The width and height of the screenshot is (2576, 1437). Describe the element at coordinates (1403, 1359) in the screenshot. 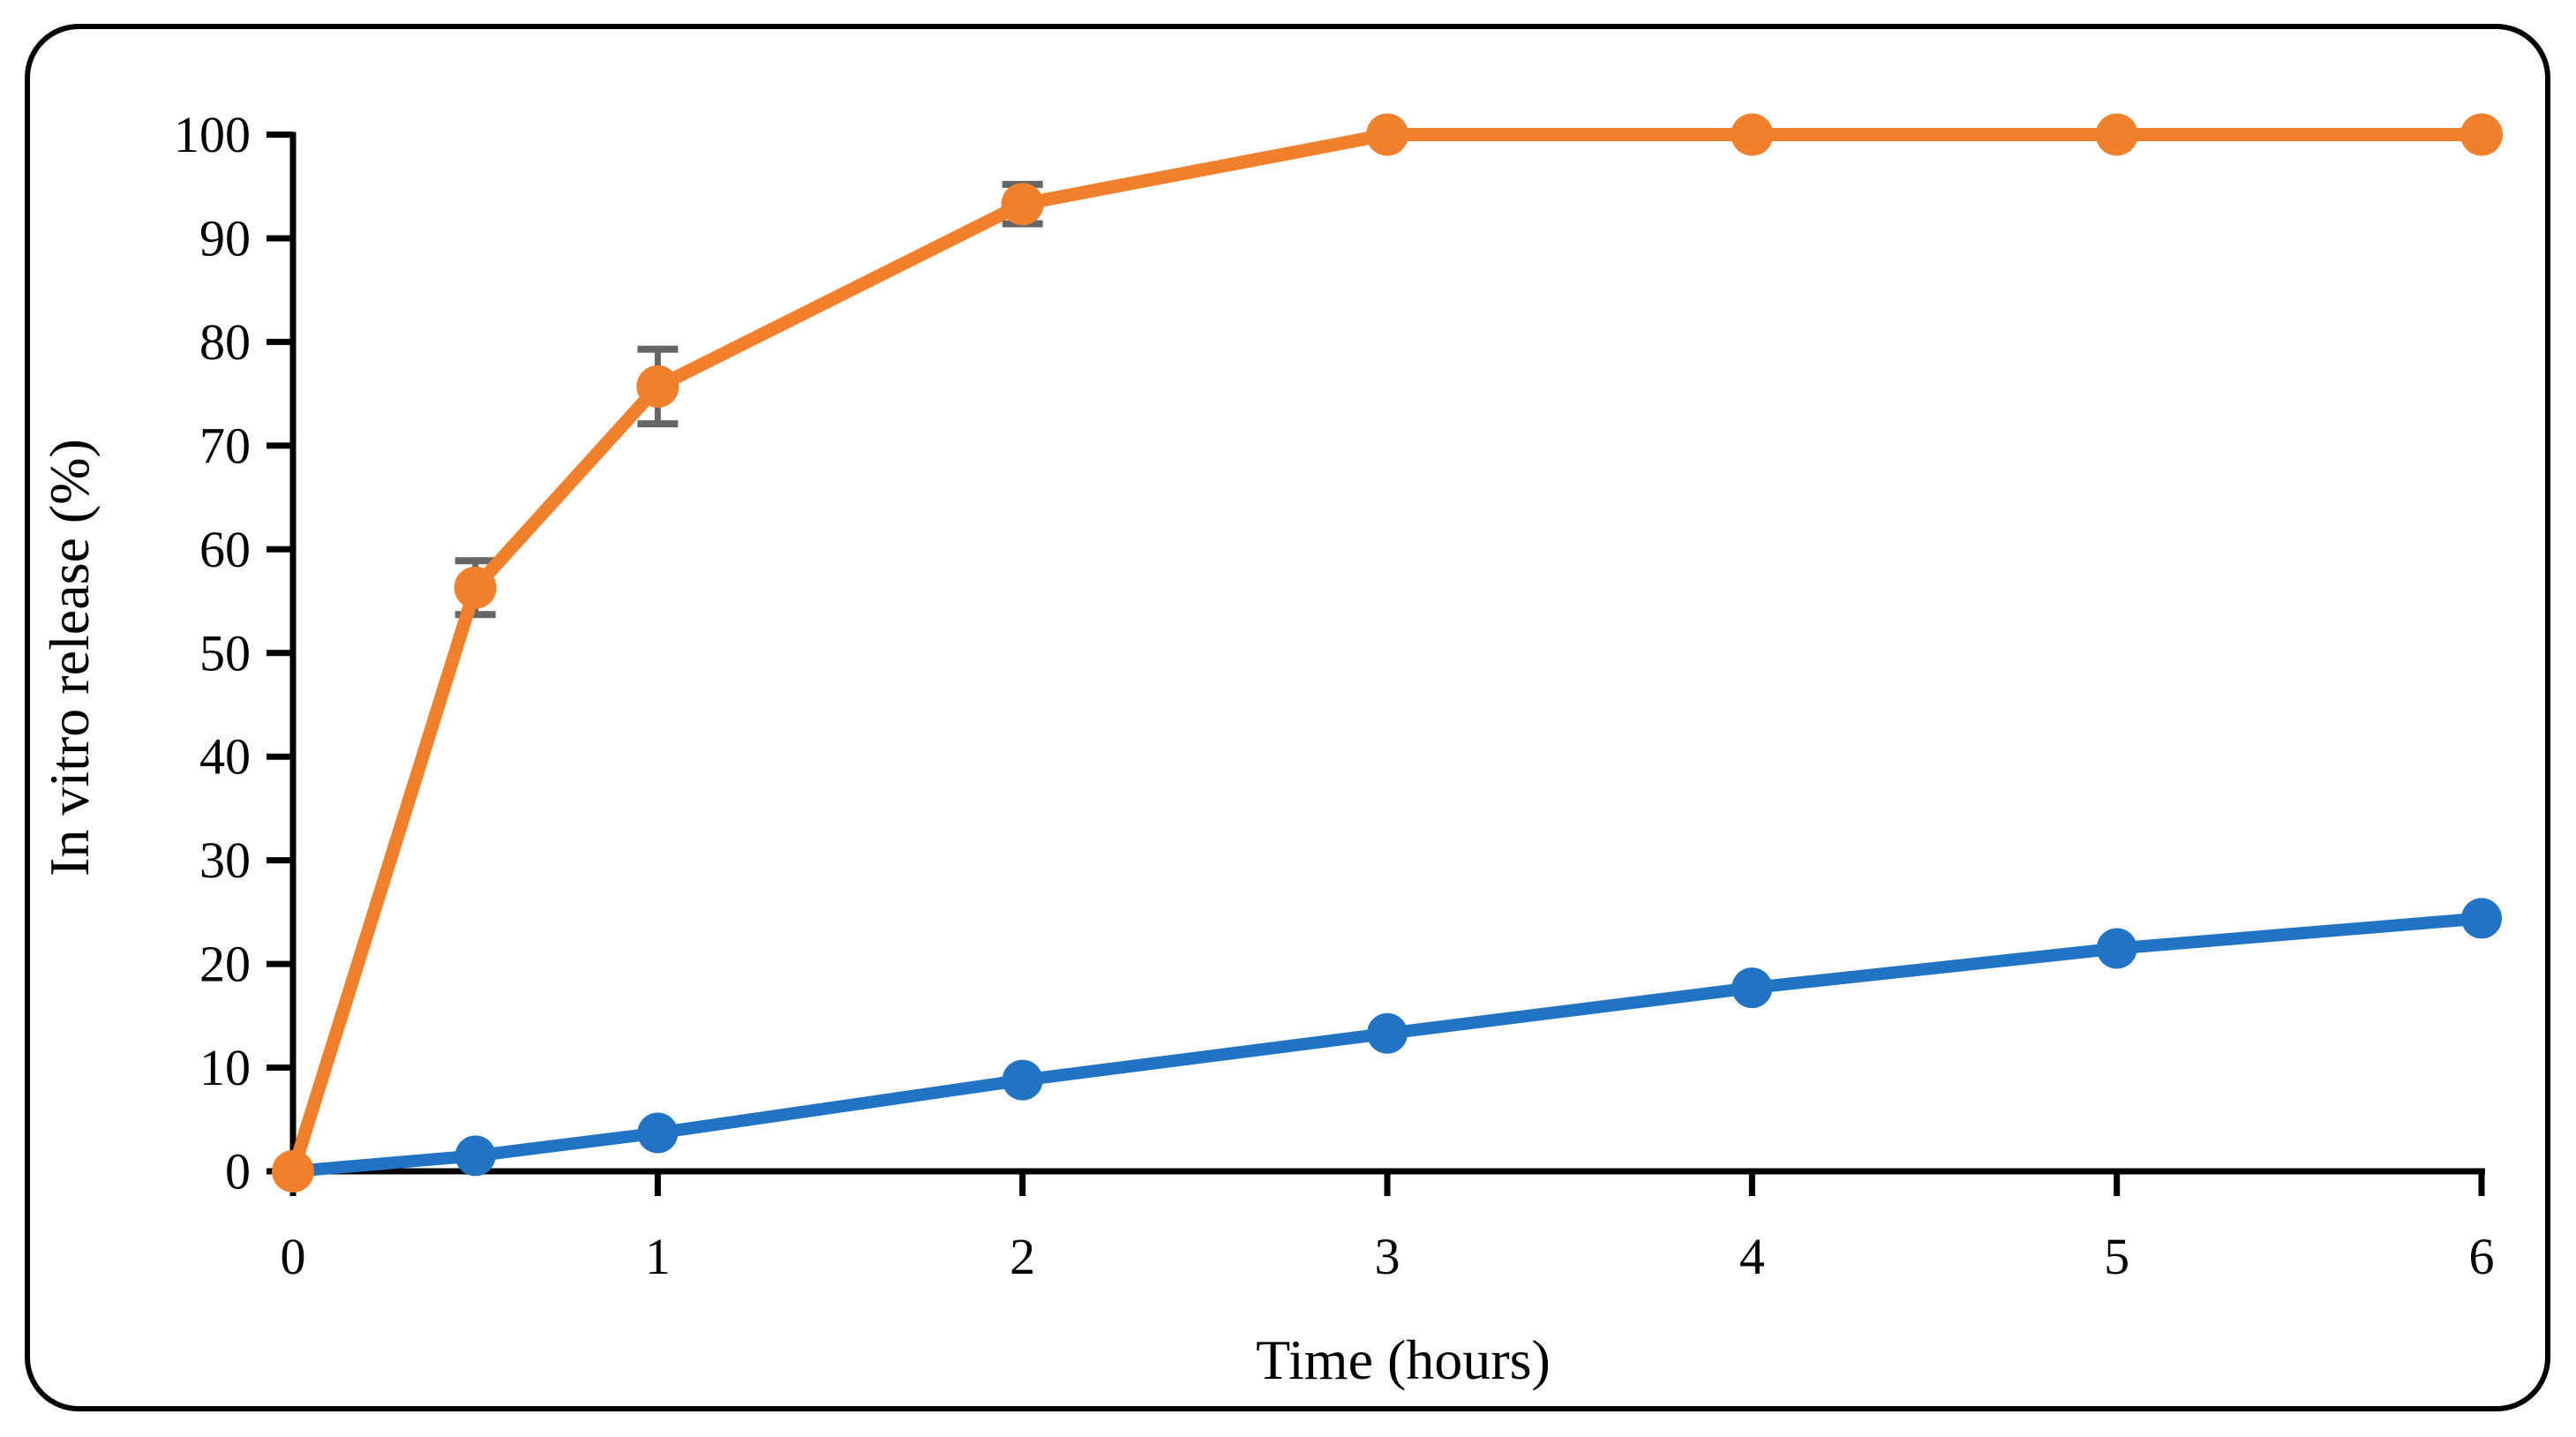

I see `x-axis-title: Time (hours)` at that location.